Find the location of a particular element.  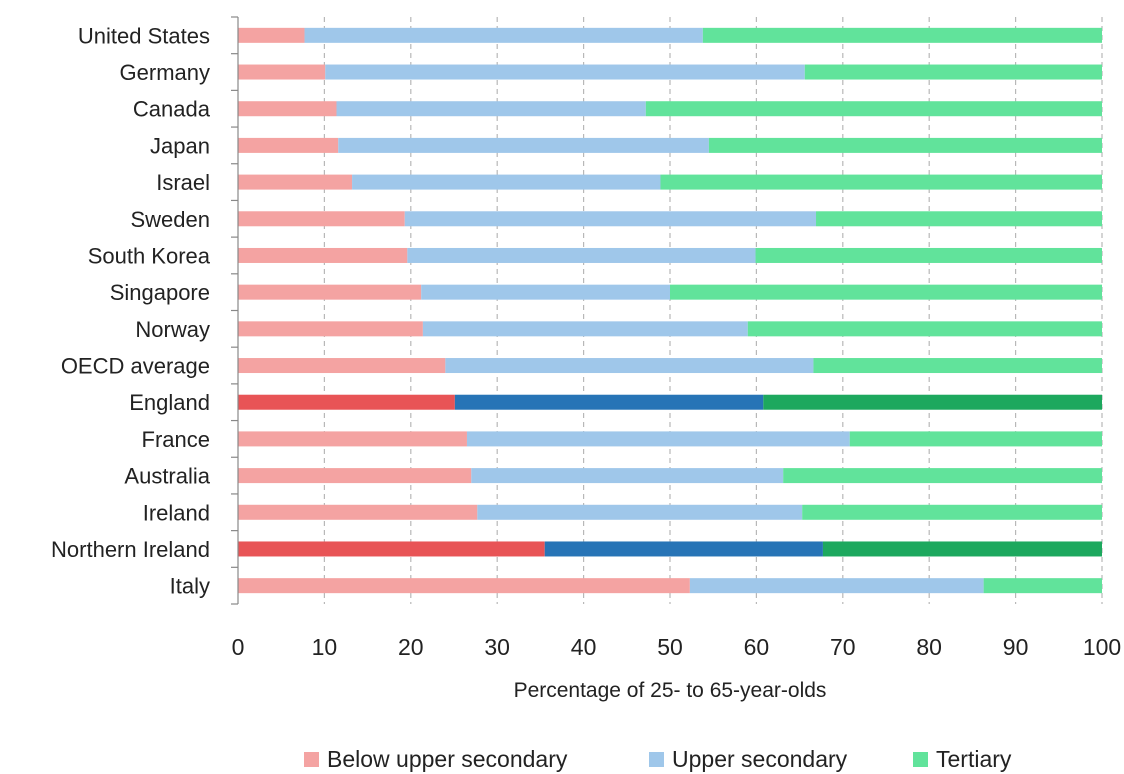

category-label: Japan is located at coordinates (180, 145).